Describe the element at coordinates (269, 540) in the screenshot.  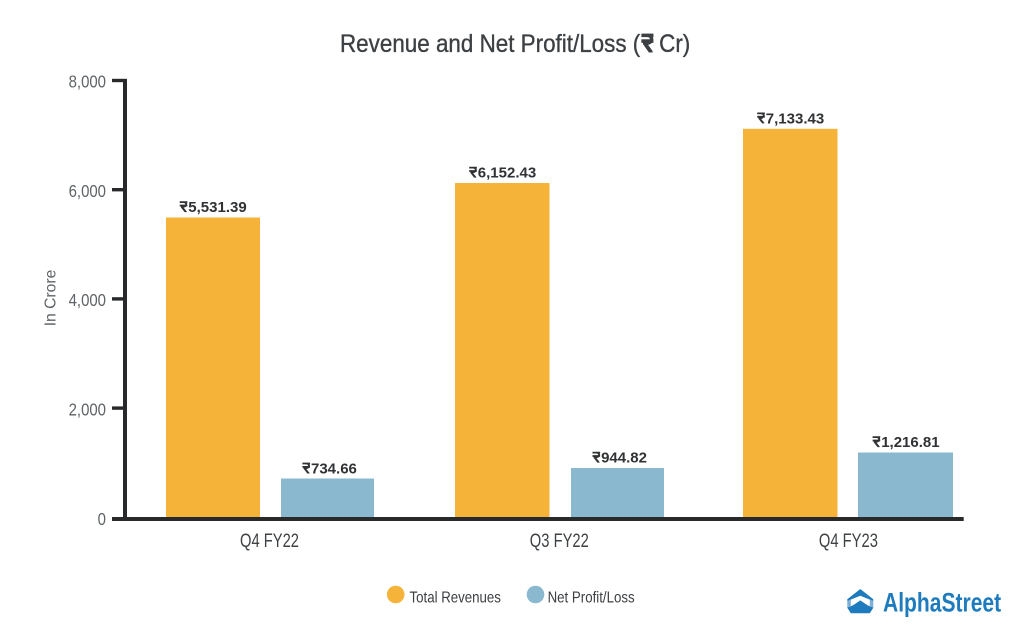
I see `svg-text: Q4 FY22` at that location.